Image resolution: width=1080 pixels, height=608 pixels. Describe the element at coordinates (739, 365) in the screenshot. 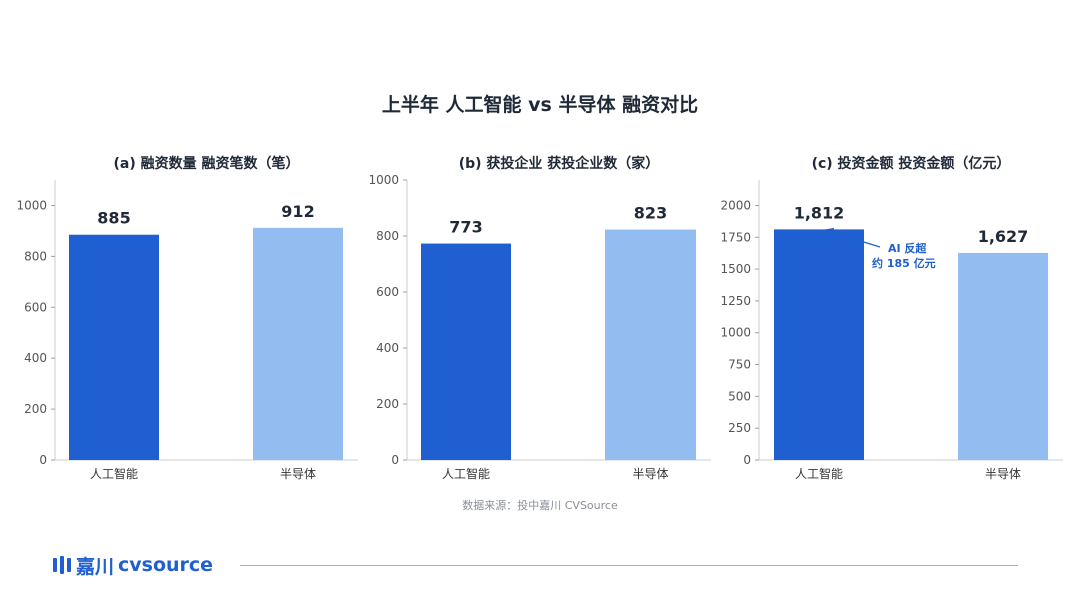

I see `chart-3-y-tick-label: 750` at that location.